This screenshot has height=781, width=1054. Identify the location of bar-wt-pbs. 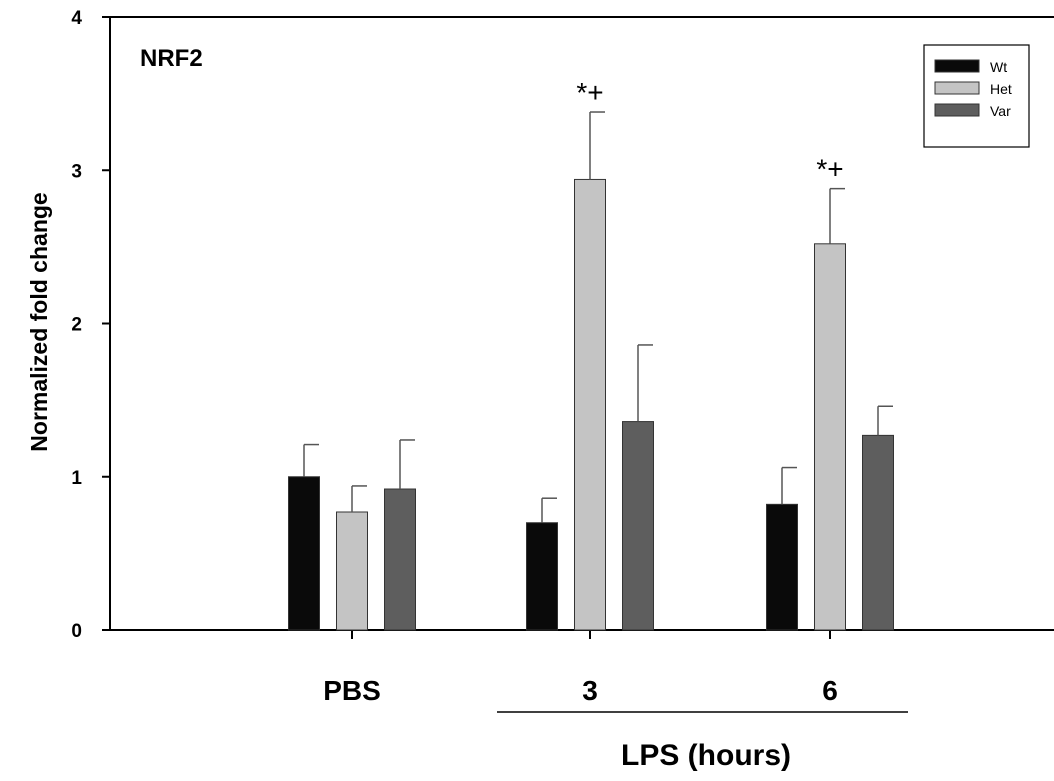
(304, 553).